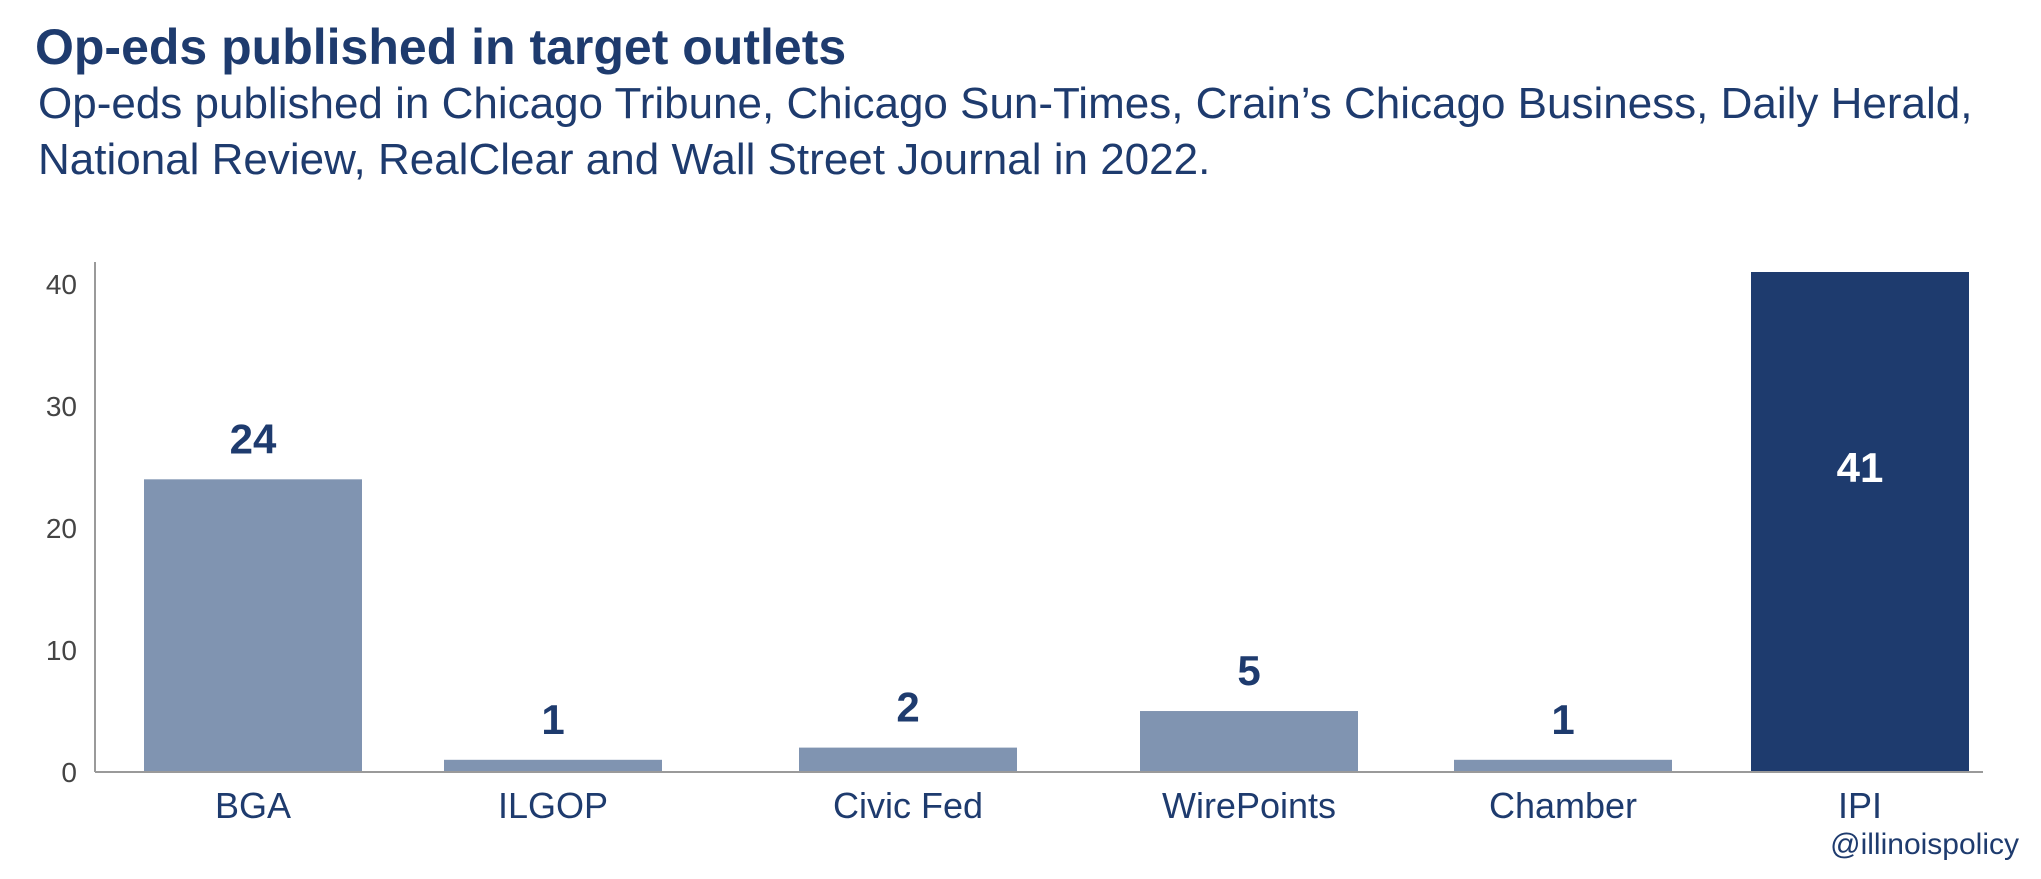 This screenshot has height=879, width=2041. What do you see at coordinates (1563, 765) in the screenshot?
I see `bar-chamber` at bounding box center [1563, 765].